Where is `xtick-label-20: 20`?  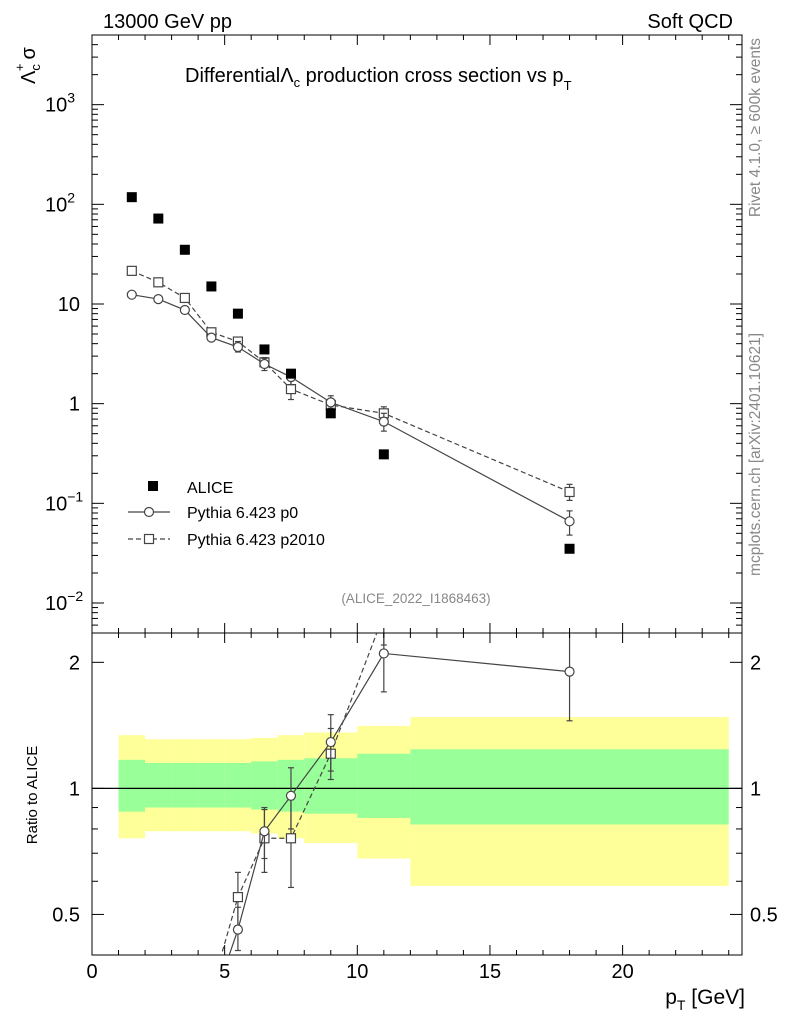
xtick-label-20: 20 is located at coordinates (622, 972).